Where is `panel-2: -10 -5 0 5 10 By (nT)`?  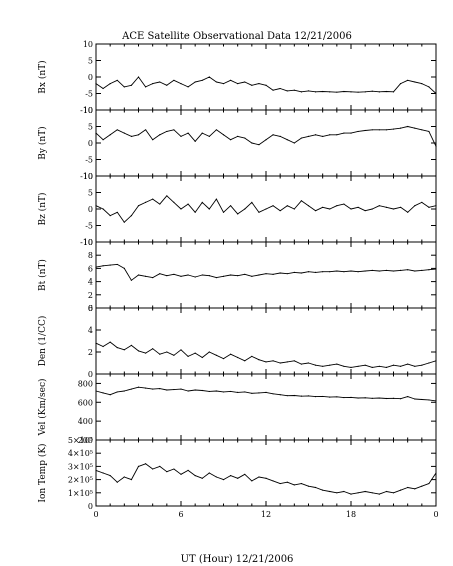
panel-2: -10 -5 0 5 10 By (nT) is located at coordinates (237, 143).